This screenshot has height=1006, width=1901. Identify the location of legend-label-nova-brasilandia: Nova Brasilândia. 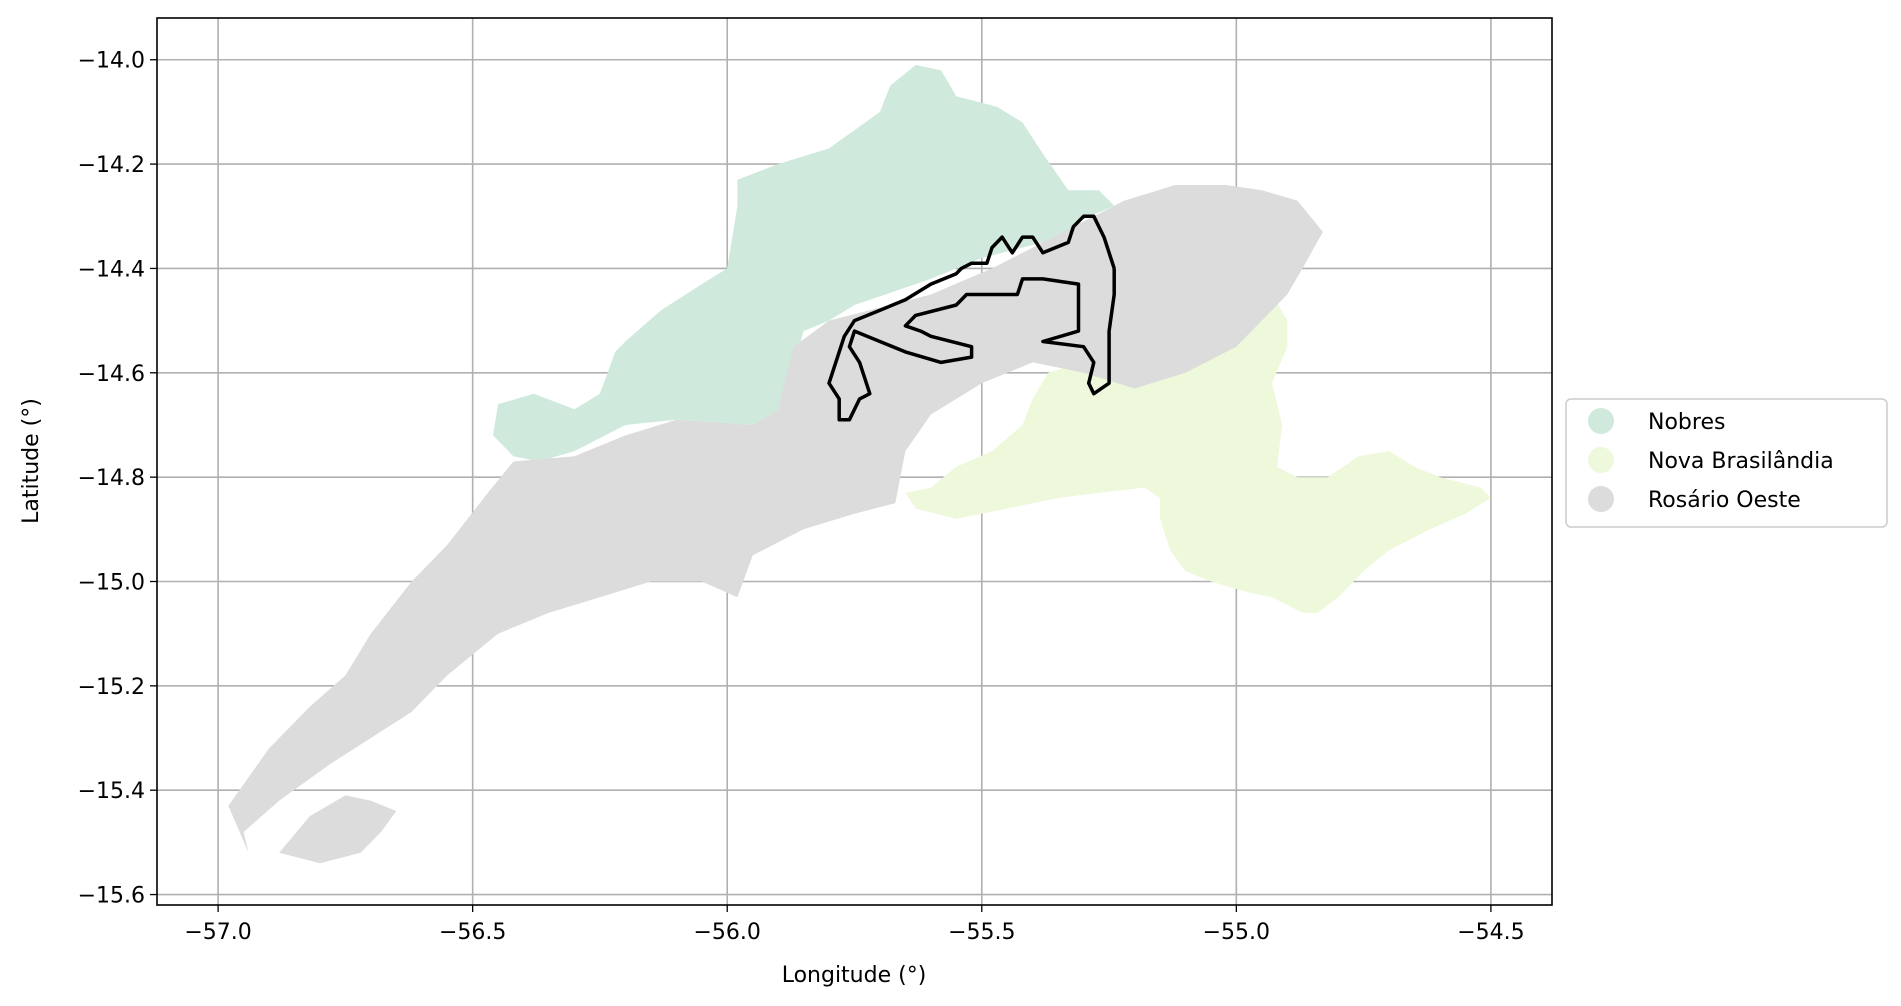
(1741, 461).